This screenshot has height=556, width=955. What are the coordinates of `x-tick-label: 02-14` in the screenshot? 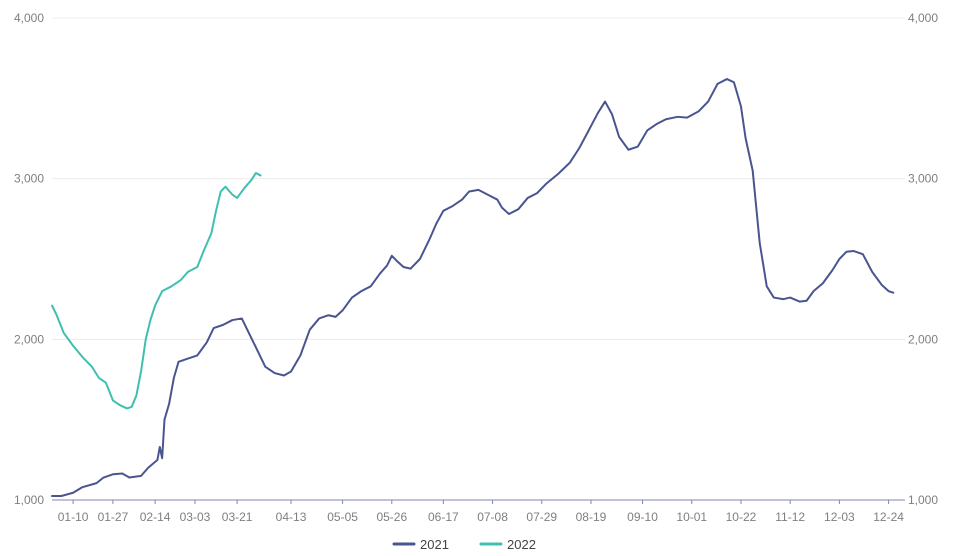 It's located at (155, 517).